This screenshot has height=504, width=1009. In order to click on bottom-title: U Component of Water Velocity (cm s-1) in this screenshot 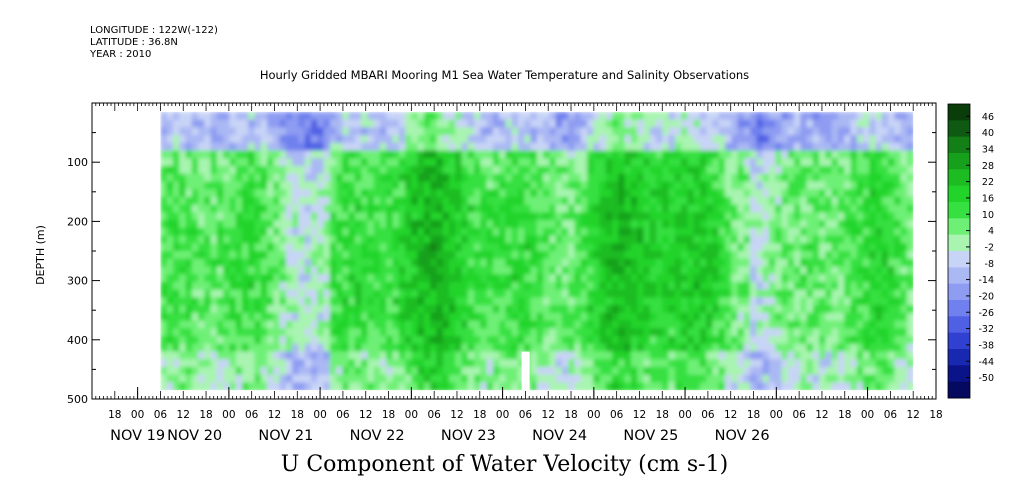, I will do `click(504, 464)`.